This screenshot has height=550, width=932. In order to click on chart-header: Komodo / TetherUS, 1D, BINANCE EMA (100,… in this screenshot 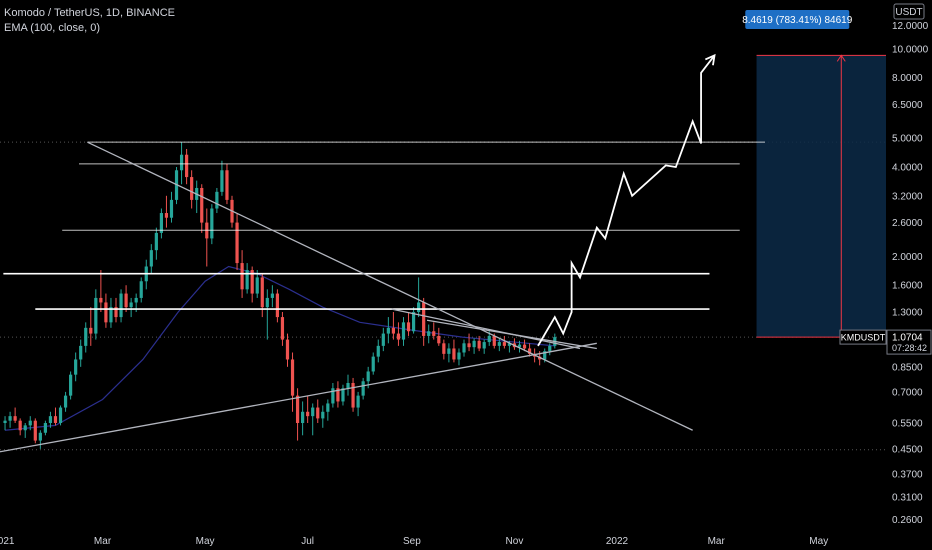, I will do `click(89, 21)`.